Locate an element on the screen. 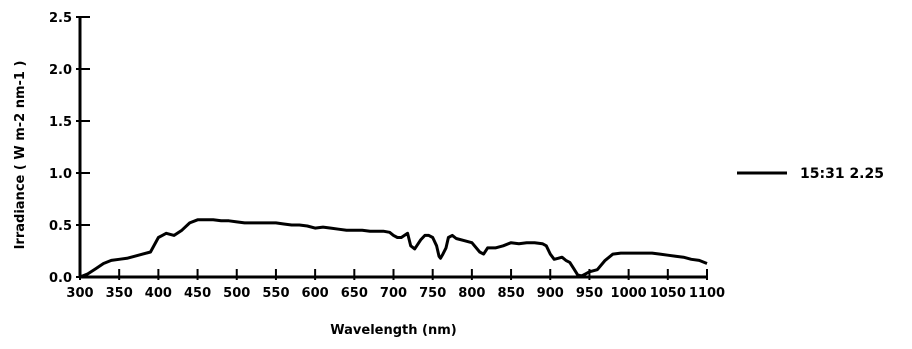 This screenshot has width=912, height=349. series-layer is located at coordinates (393, 248).